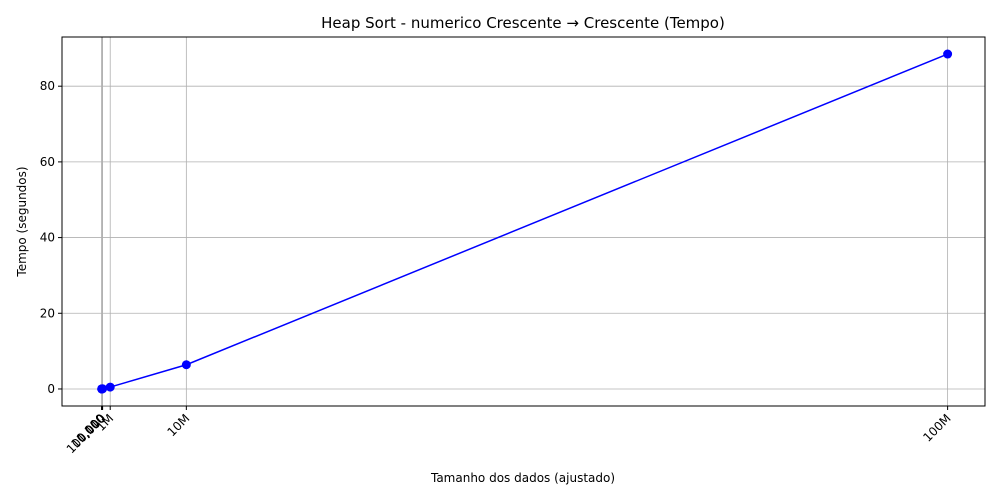  What do you see at coordinates (522, 478) in the screenshot?
I see `x-axis-label: Tamanho dos dados (ajustado)` at bounding box center [522, 478].